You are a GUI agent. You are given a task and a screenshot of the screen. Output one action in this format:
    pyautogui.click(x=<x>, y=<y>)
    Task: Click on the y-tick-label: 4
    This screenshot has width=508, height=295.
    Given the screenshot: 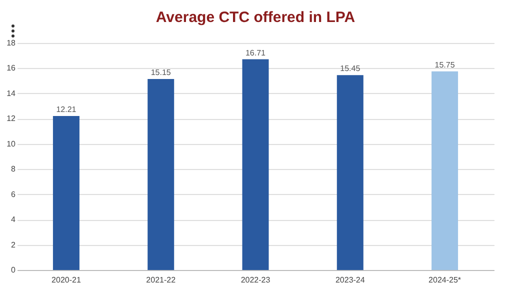 What is the action you would take?
    pyautogui.click(x=13, y=219)
    